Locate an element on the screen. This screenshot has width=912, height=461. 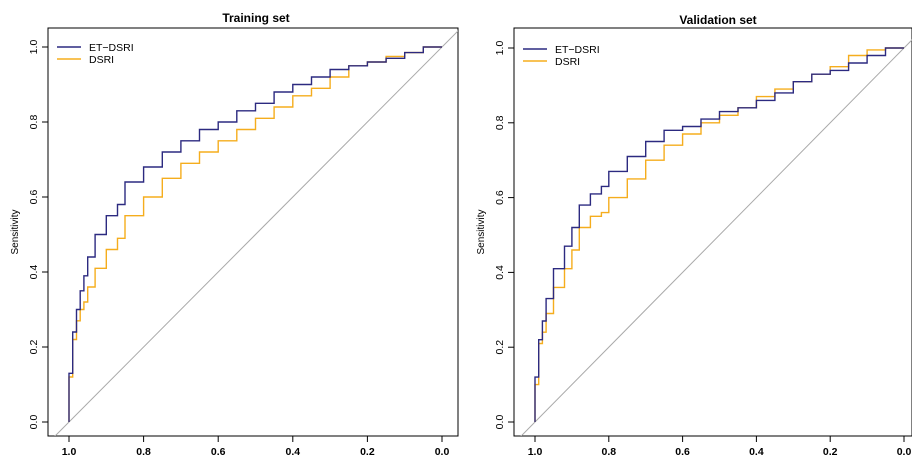
chart-title: Validation set is located at coordinates (717, 20).